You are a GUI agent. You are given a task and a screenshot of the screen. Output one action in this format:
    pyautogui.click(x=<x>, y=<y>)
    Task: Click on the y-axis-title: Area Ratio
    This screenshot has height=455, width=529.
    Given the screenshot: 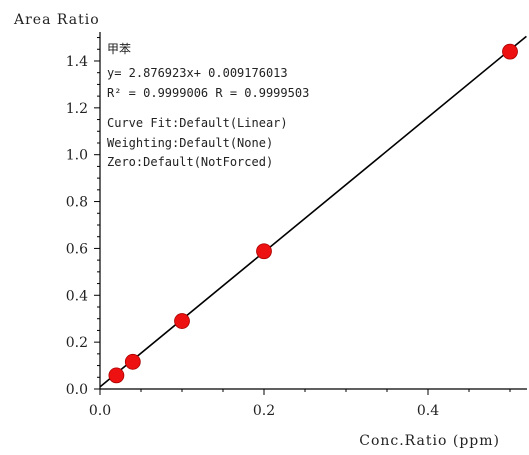 What is the action you would take?
    pyautogui.click(x=56, y=20)
    